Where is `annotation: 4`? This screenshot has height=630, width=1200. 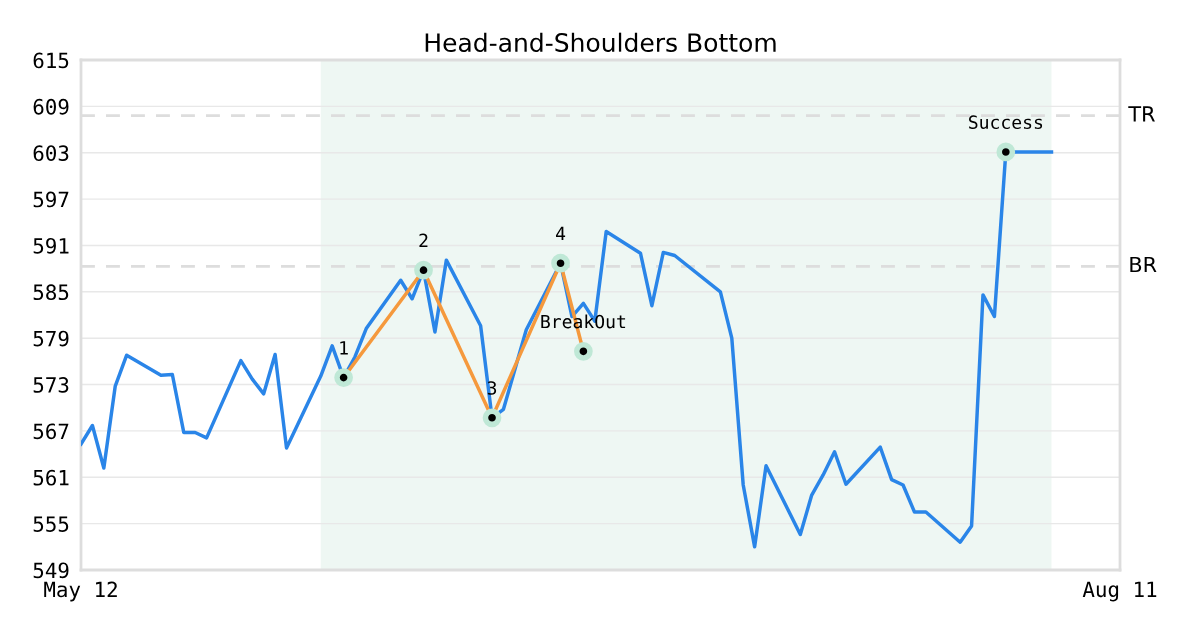
annotation: 4 is located at coordinates (561, 233).